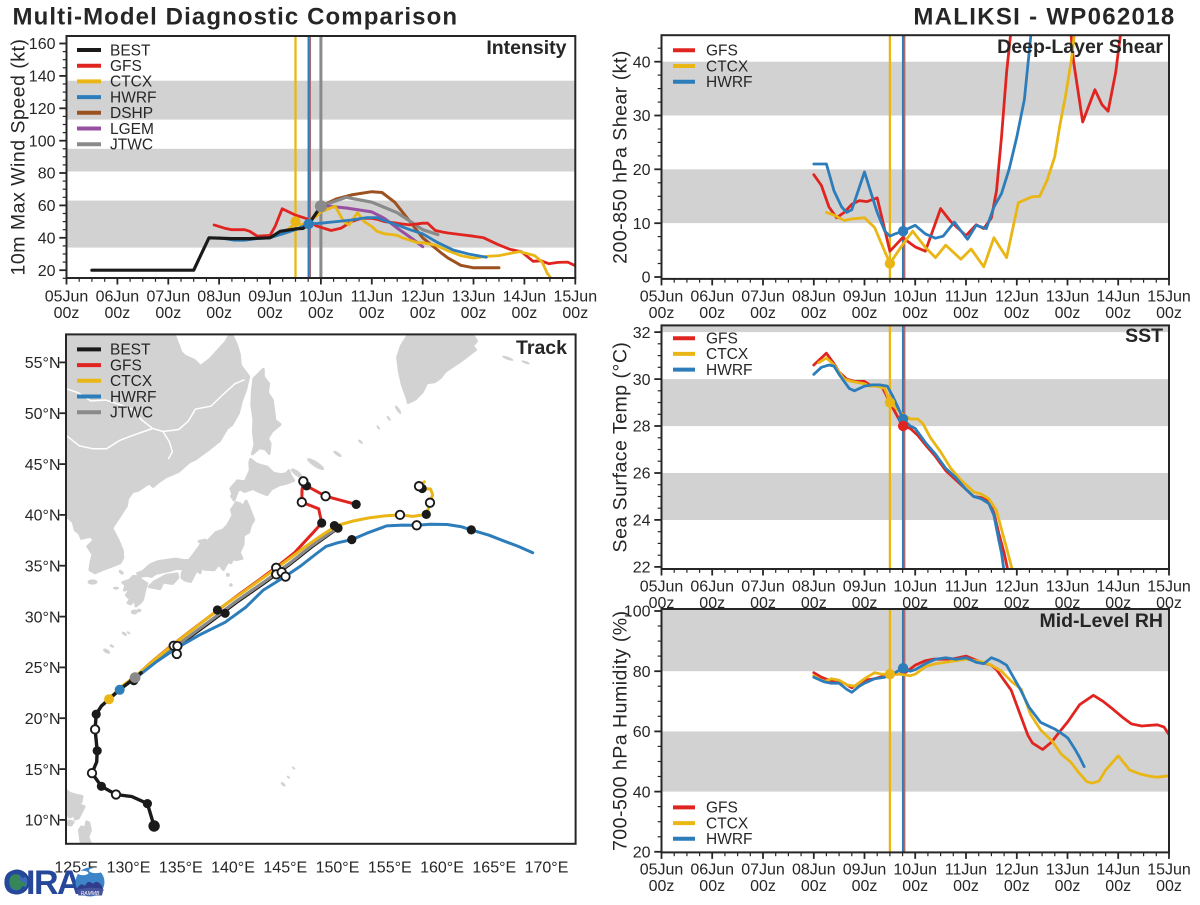 This screenshot has height=905, width=1200. Describe the element at coordinates (621, 157) in the screenshot. I see `svg-text: 200-850 hPa Shear (kt)` at that location.